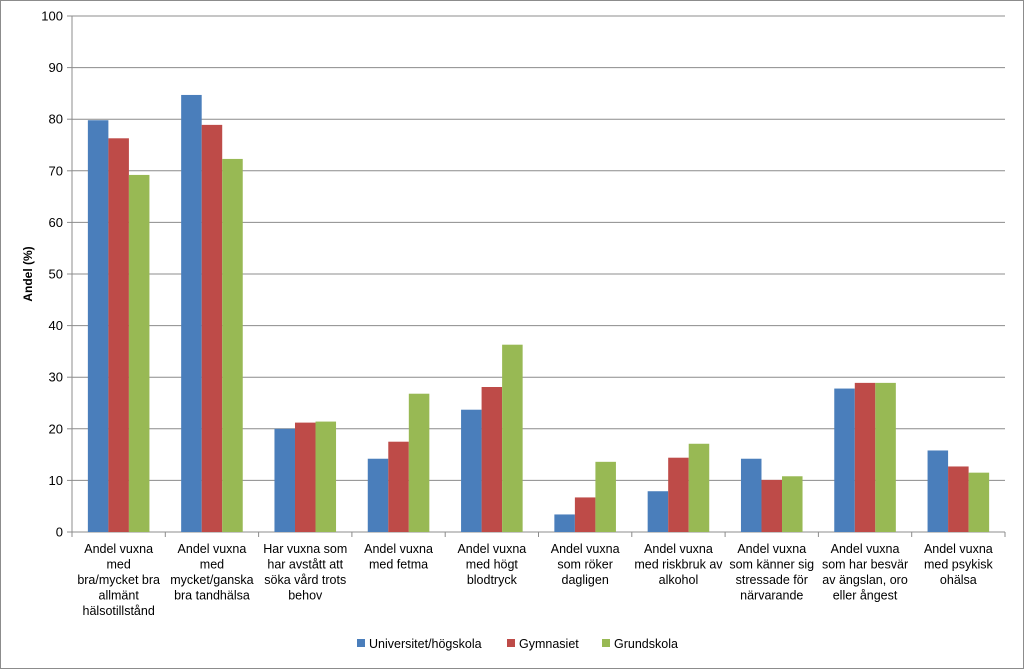 Image resolution: width=1024 pixels, height=669 pixels. What do you see at coordinates (59, 532) in the screenshot?
I see `y-tick-label: 0` at bounding box center [59, 532].